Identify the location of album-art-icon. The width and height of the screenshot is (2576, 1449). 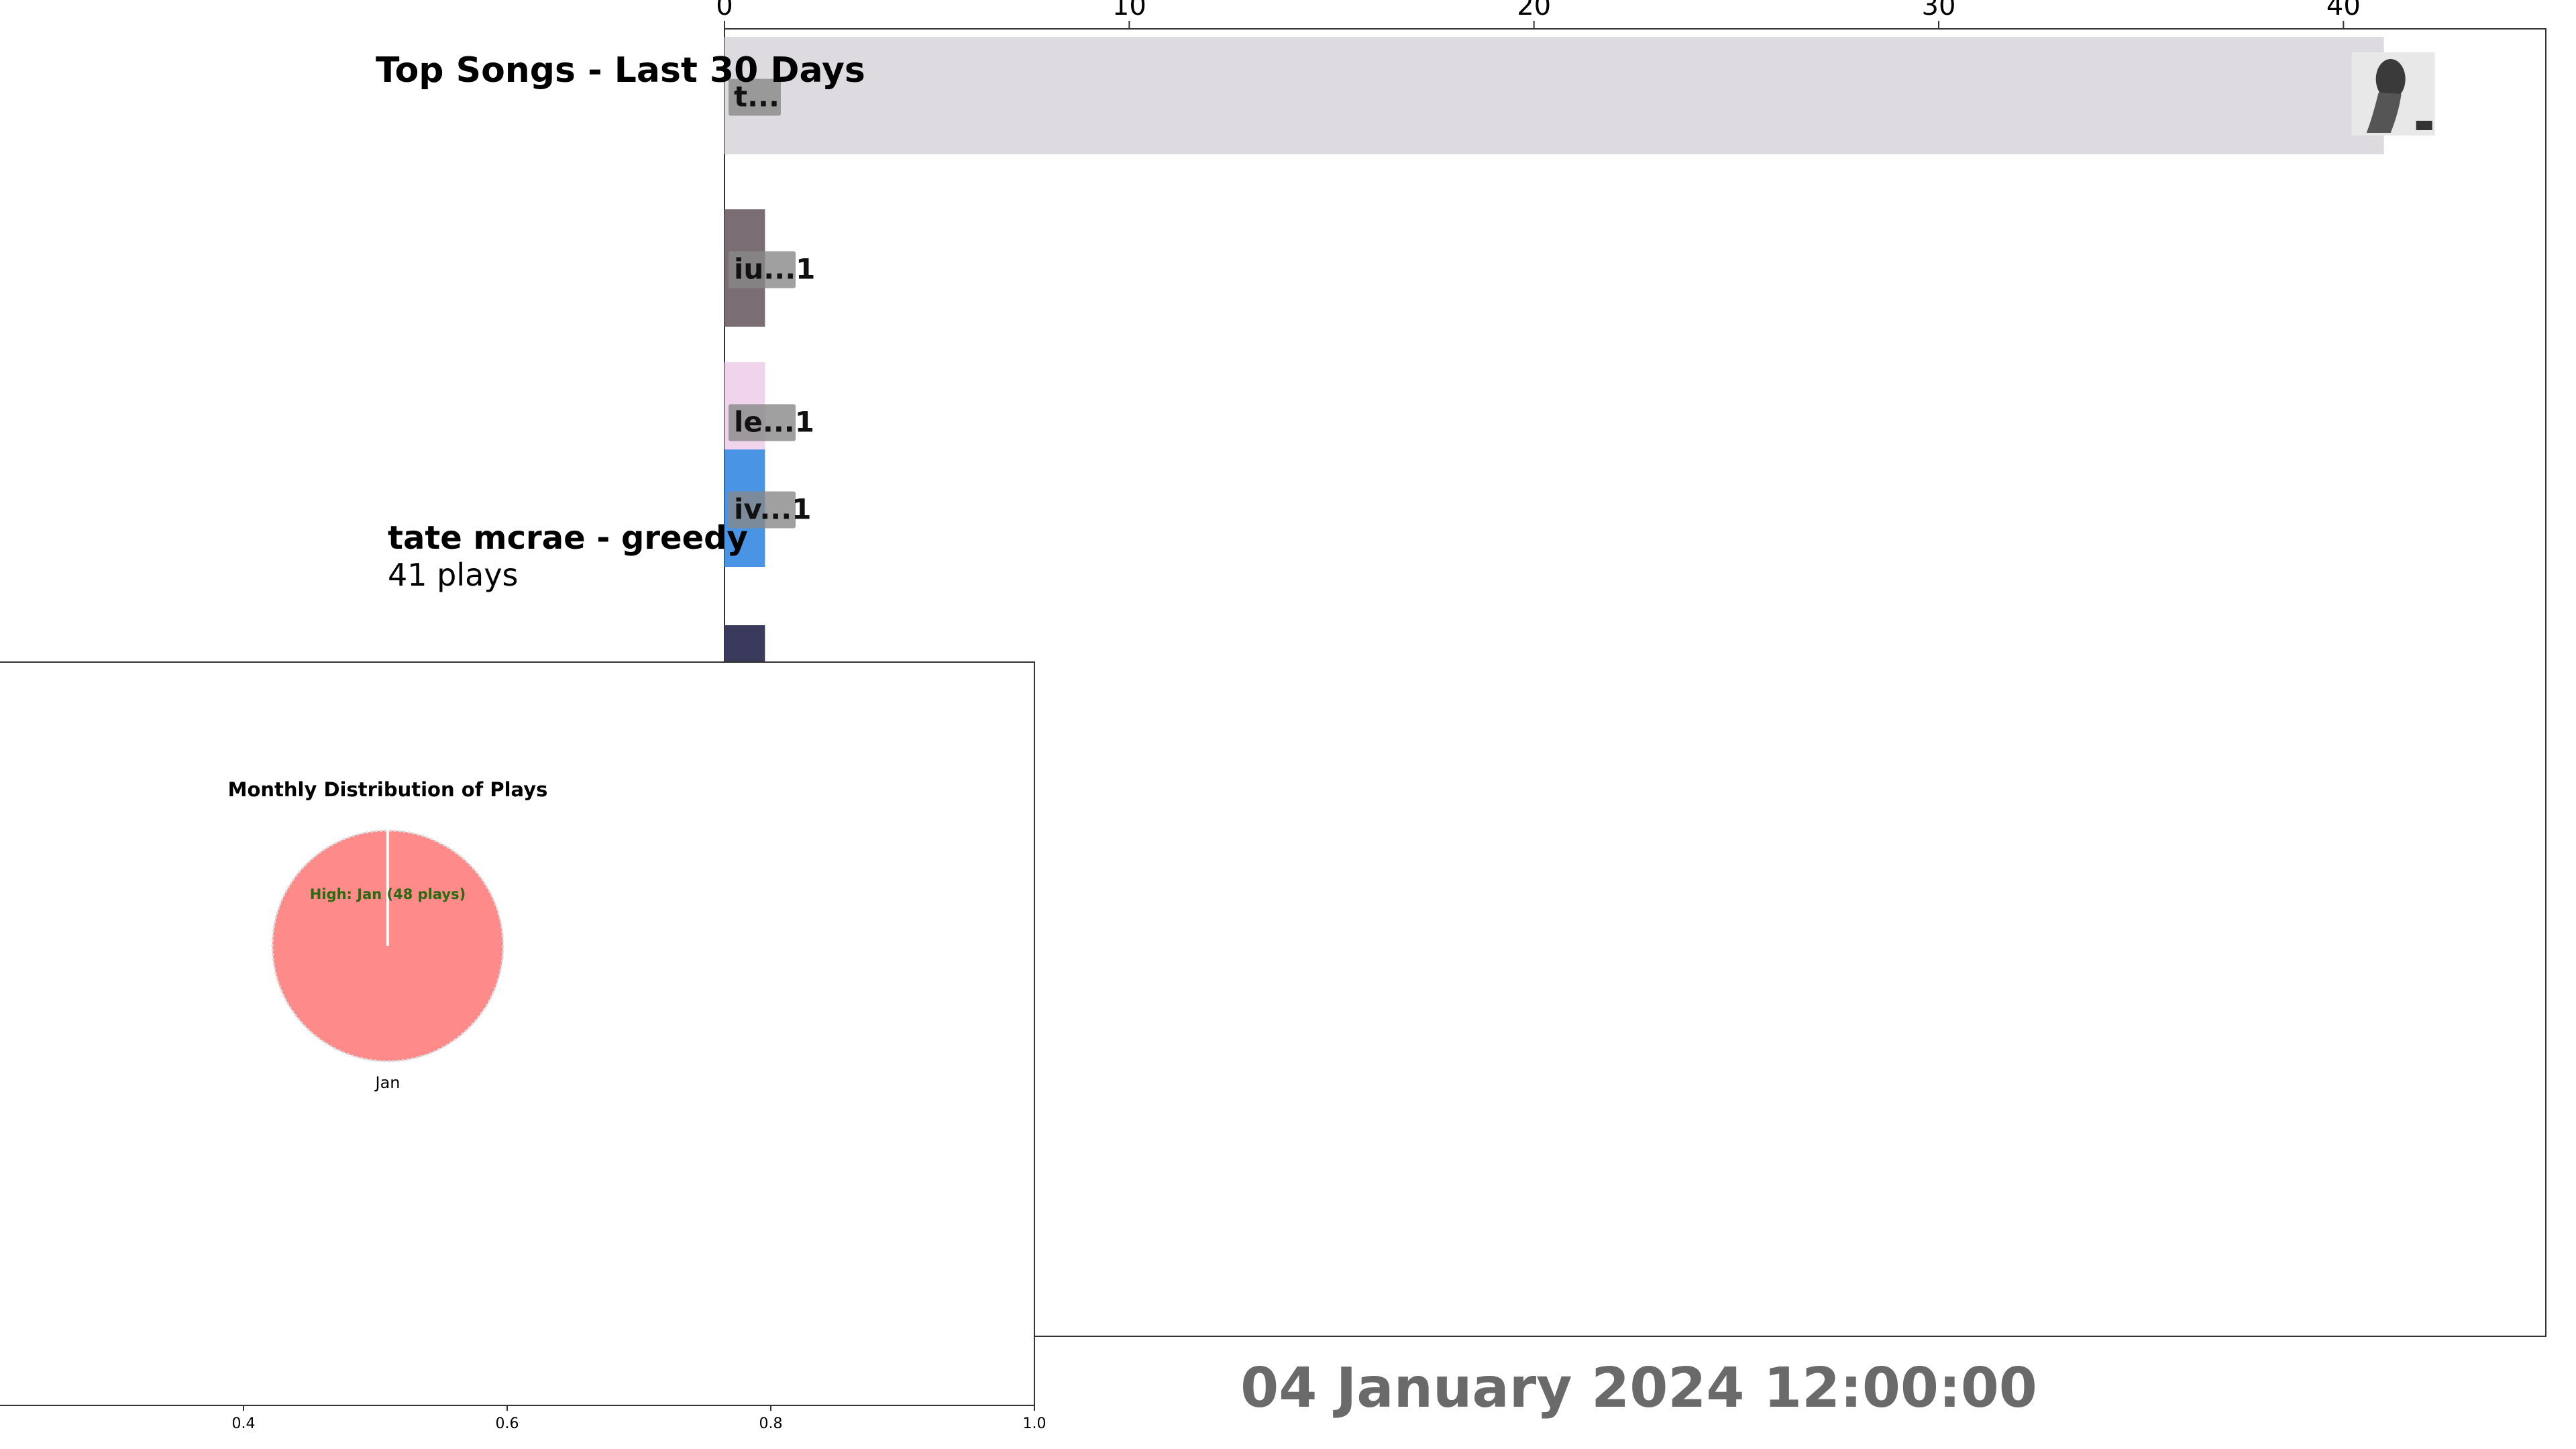
(2393, 94).